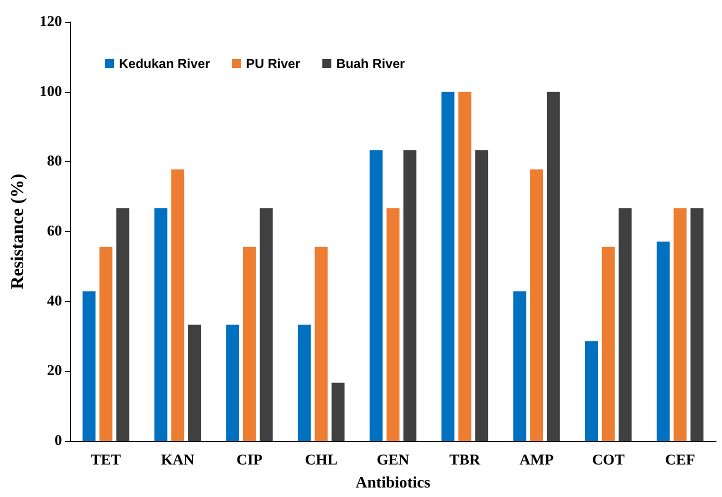 The height and width of the screenshot is (497, 722). I want to click on x-tick-label: CIP, so click(249, 460).